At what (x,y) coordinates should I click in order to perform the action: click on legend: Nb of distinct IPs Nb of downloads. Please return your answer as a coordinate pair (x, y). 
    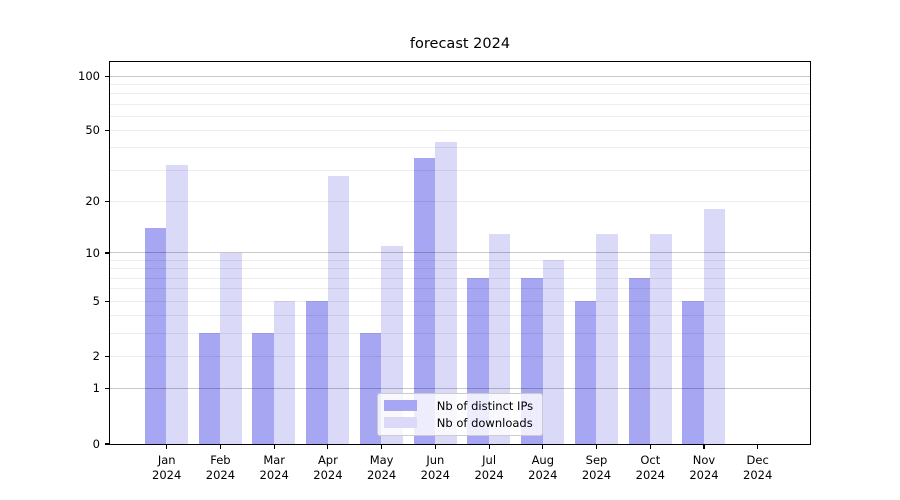
    Looking at the image, I should click on (459, 414).